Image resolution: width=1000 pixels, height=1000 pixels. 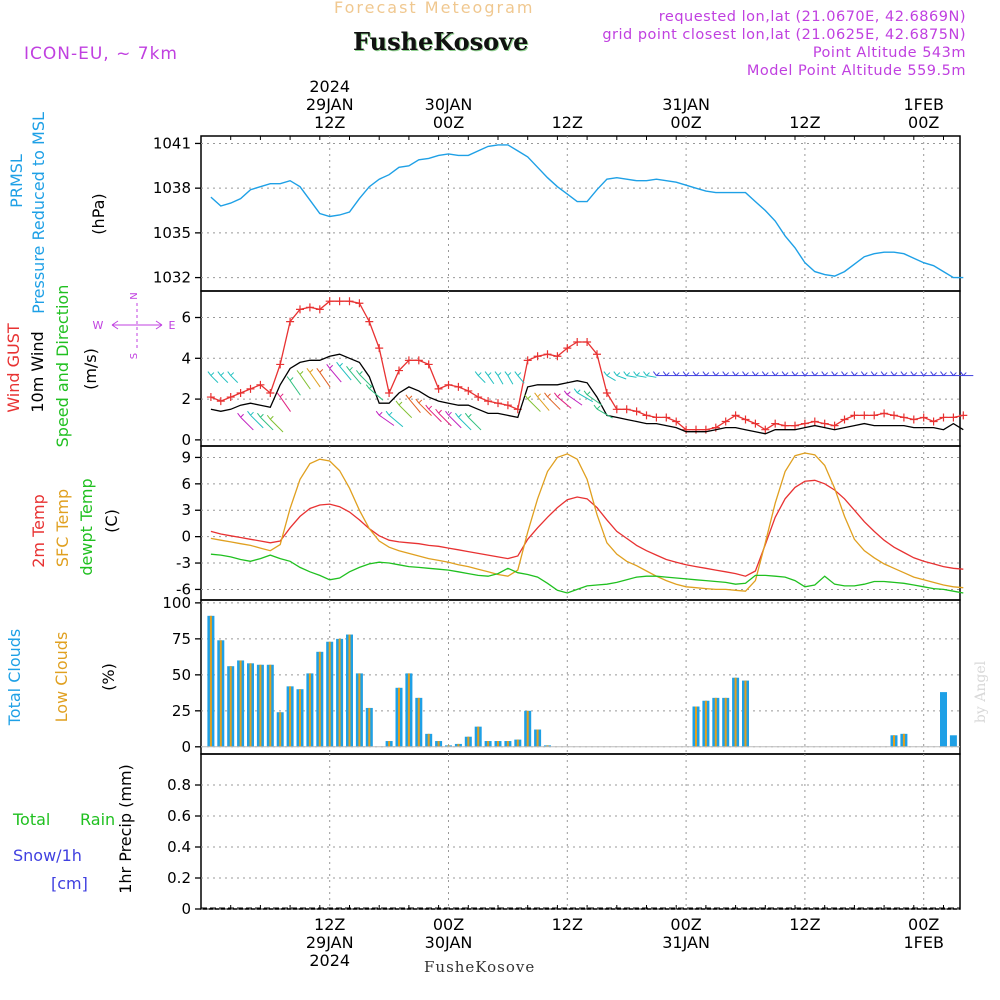 I want to click on compass-ew-arrow, so click(x=137, y=325).